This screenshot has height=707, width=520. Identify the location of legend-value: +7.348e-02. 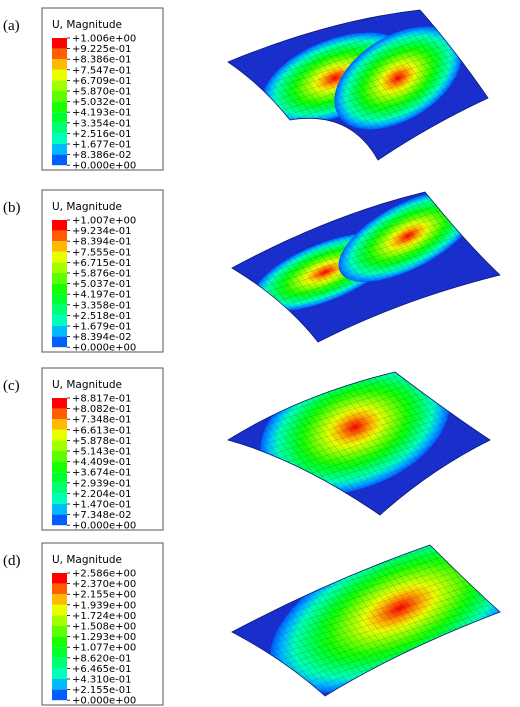
(102, 515).